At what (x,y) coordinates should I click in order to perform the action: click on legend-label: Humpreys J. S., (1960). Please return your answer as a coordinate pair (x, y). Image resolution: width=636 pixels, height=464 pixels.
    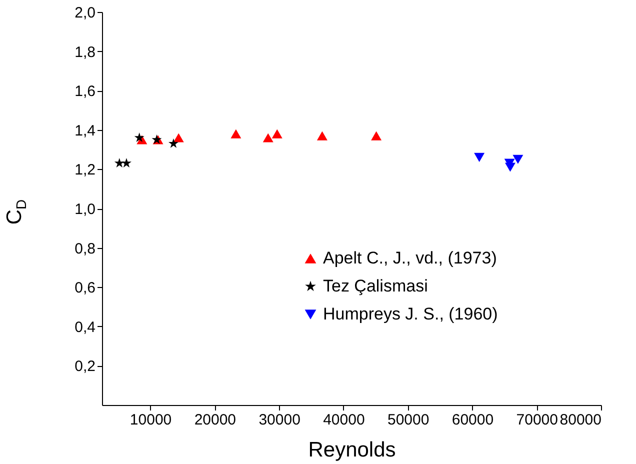
    Looking at the image, I should click on (410, 314).